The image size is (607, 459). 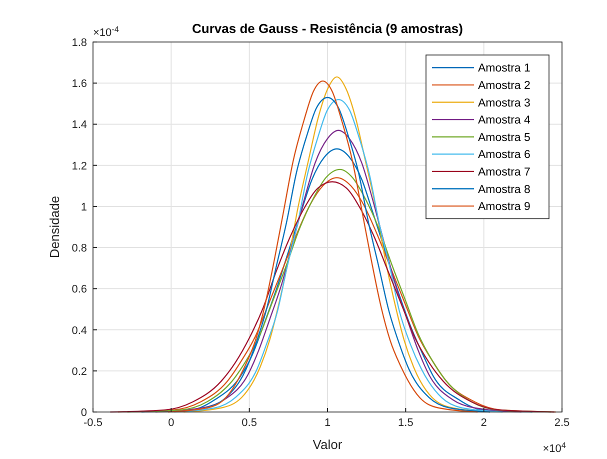 I want to click on y-tick-label: 0, so click(x=83, y=413).